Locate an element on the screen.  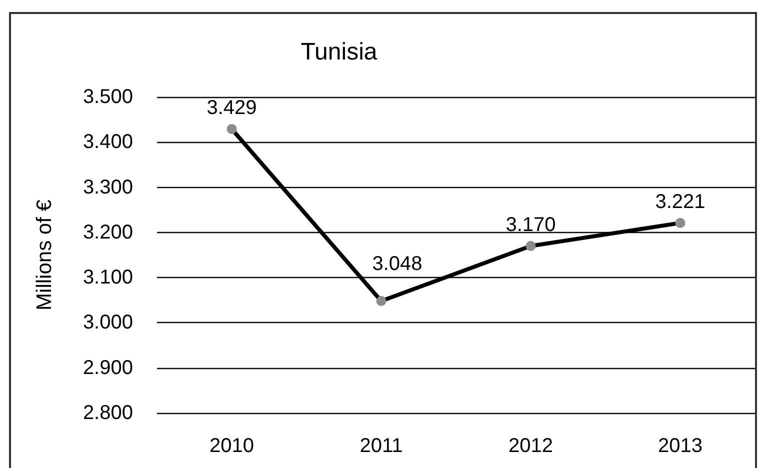
data-label: 3.429 is located at coordinates (231, 108).